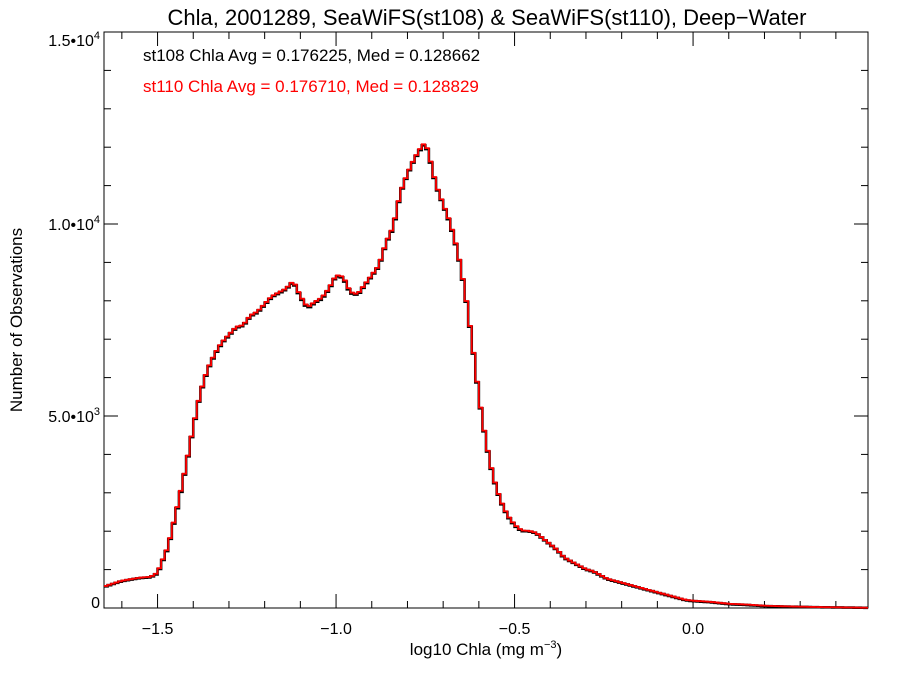  I want to click on x-tick-label: −1.5, so click(158, 629).